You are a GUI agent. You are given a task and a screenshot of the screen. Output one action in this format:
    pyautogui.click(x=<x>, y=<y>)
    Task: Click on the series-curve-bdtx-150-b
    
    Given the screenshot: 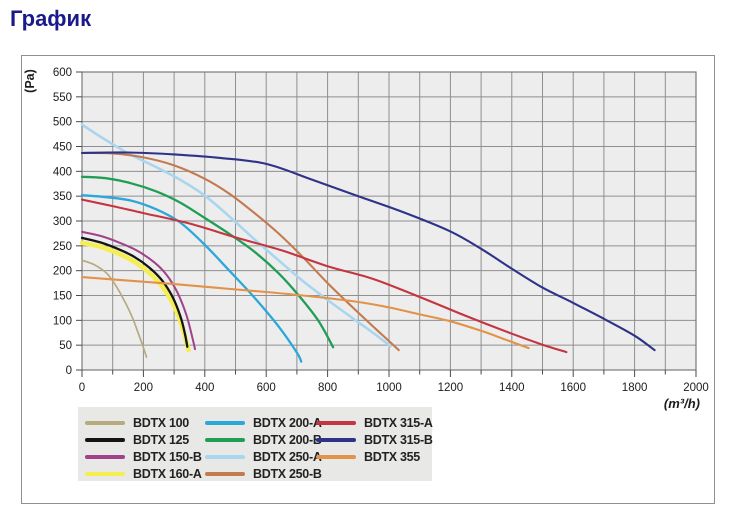 What is the action you would take?
    pyautogui.click(x=138, y=290)
    